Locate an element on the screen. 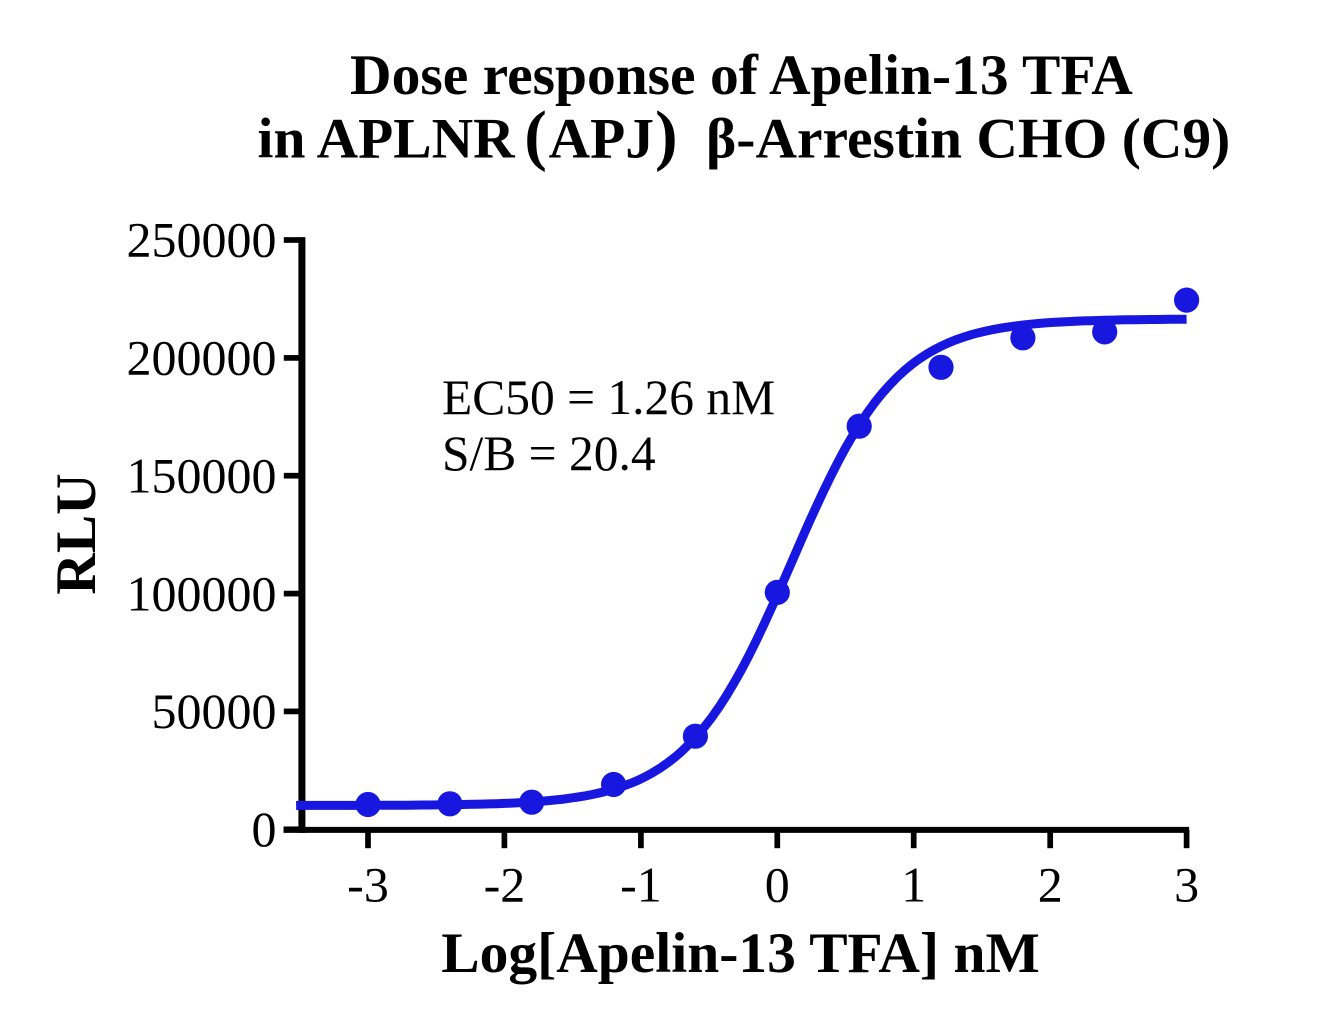 This screenshot has width=1329, height=1028. svg-text: 1 is located at coordinates (913, 884).